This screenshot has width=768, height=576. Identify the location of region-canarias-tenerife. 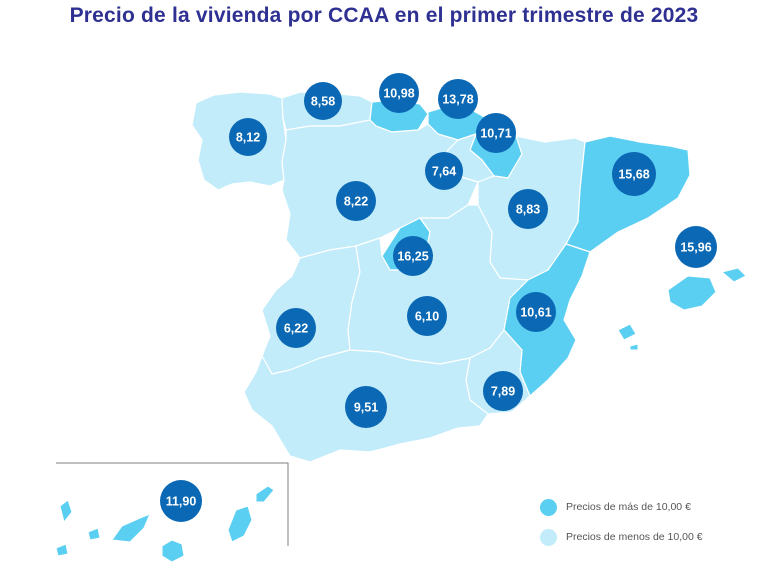
(131, 528).